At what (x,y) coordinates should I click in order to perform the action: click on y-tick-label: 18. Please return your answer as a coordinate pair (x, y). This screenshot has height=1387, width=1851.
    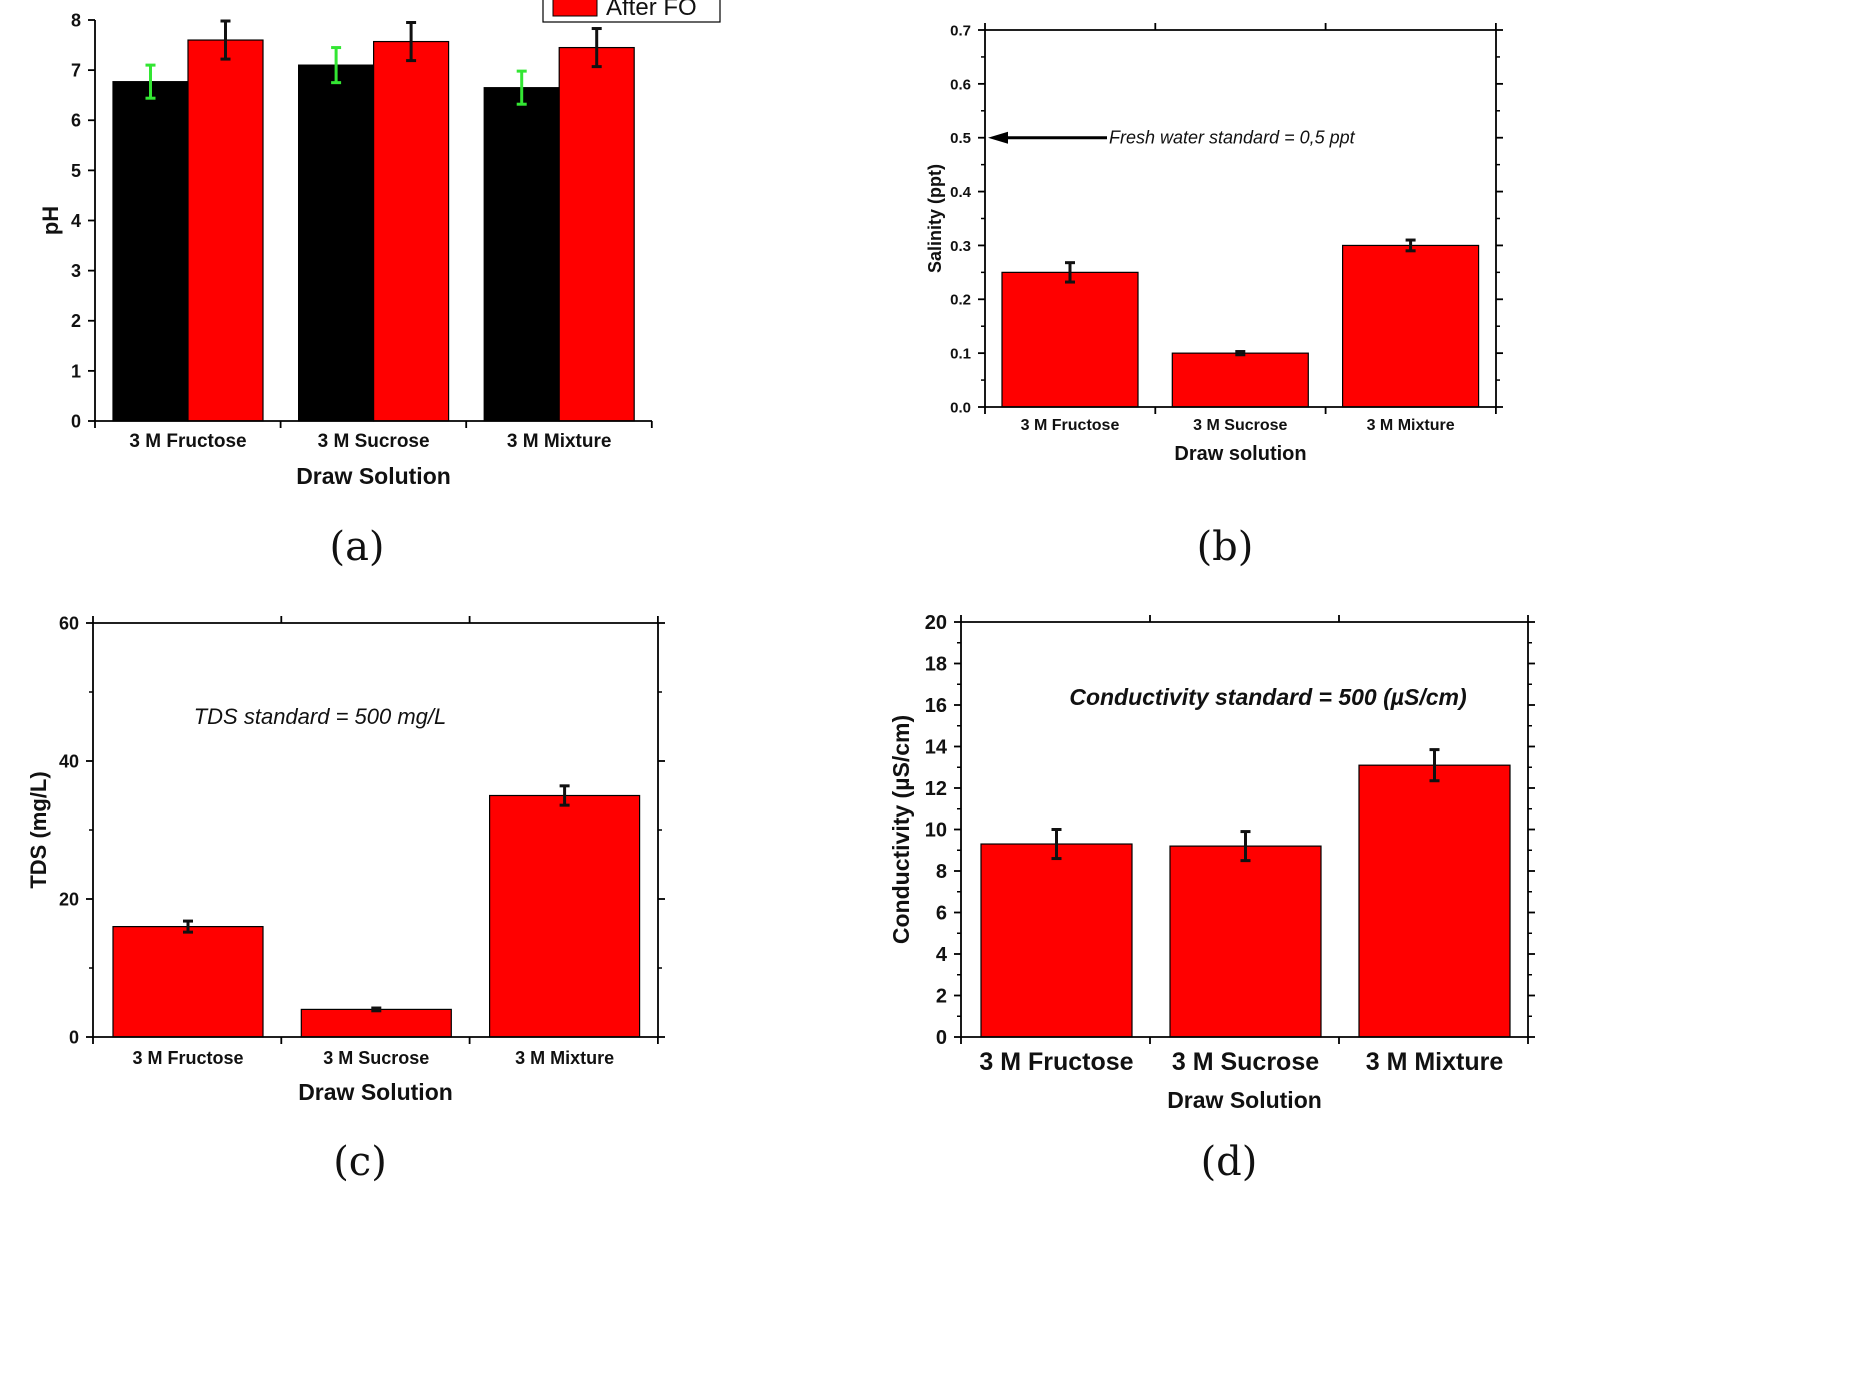
    Looking at the image, I should click on (936, 665).